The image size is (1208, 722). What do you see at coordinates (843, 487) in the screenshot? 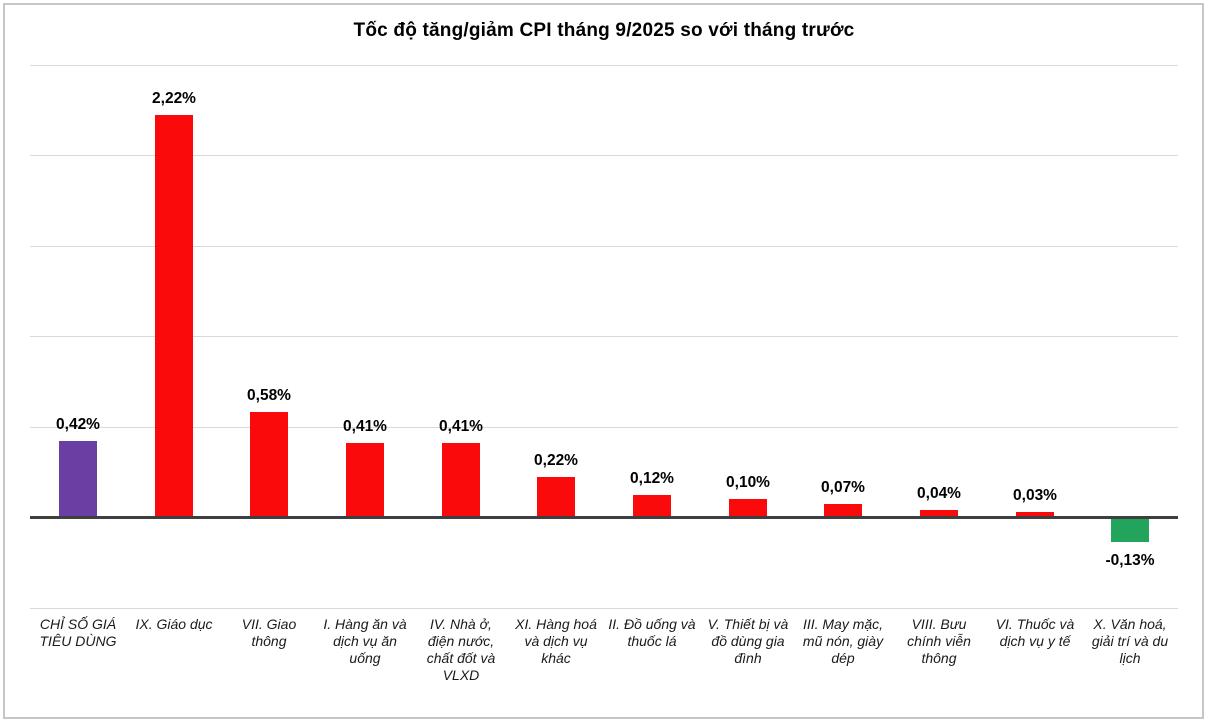
I see `bar-value-label: 0,07%` at bounding box center [843, 487].